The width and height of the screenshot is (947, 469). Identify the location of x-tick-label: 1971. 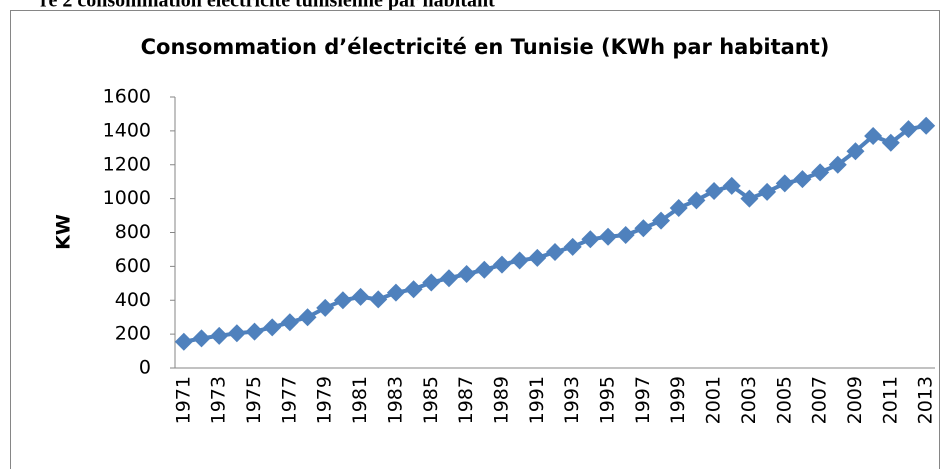
(183, 400).